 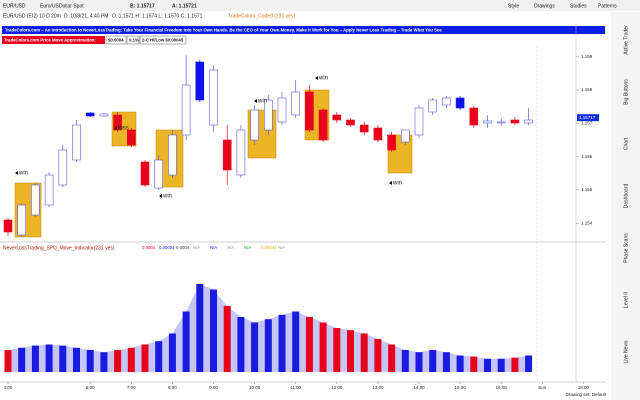 I want to click on x-tick-label: 6:00, so click(x=90, y=387).